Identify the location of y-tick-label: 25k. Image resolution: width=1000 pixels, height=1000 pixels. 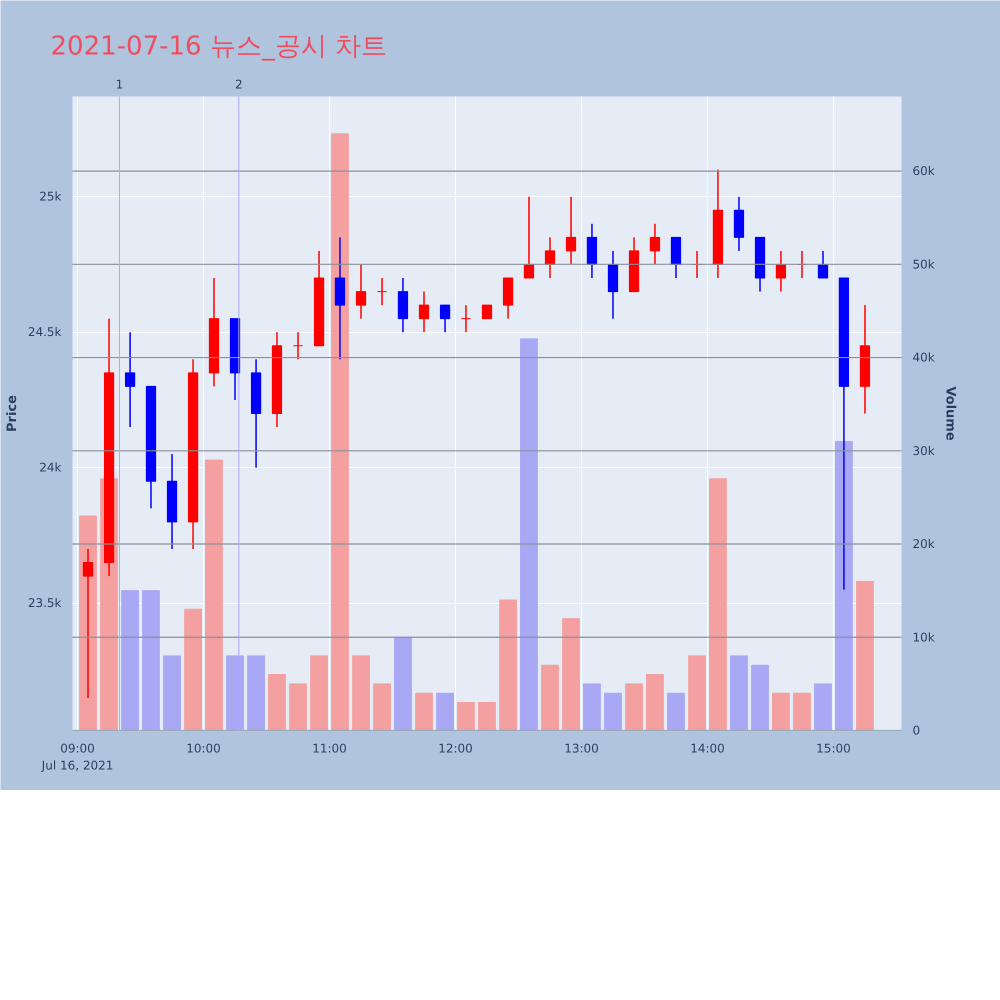
(50, 197).